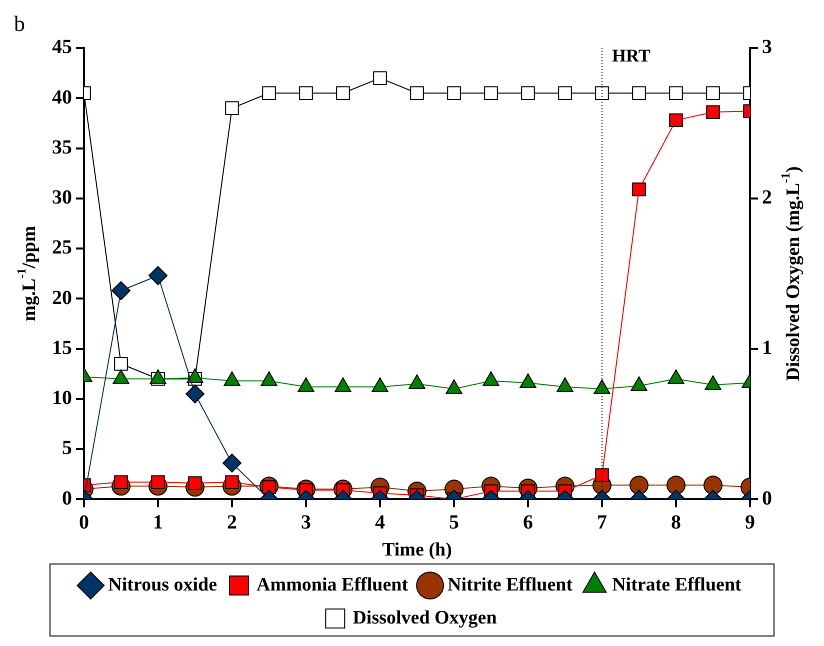 The image size is (824, 646). Describe the element at coordinates (767, 47) in the screenshot. I see `y2-tick-label: 3` at that location.